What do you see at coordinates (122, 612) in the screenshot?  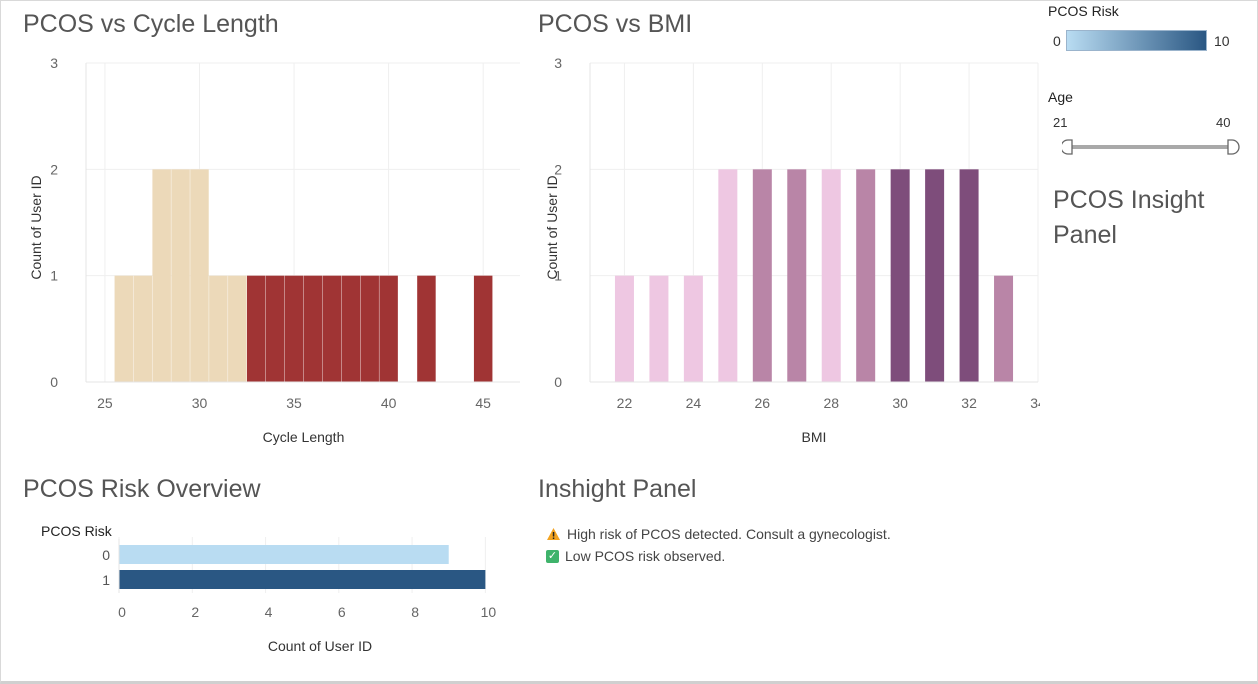 I see `risk-x-tick-label: 0` at bounding box center [122, 612].